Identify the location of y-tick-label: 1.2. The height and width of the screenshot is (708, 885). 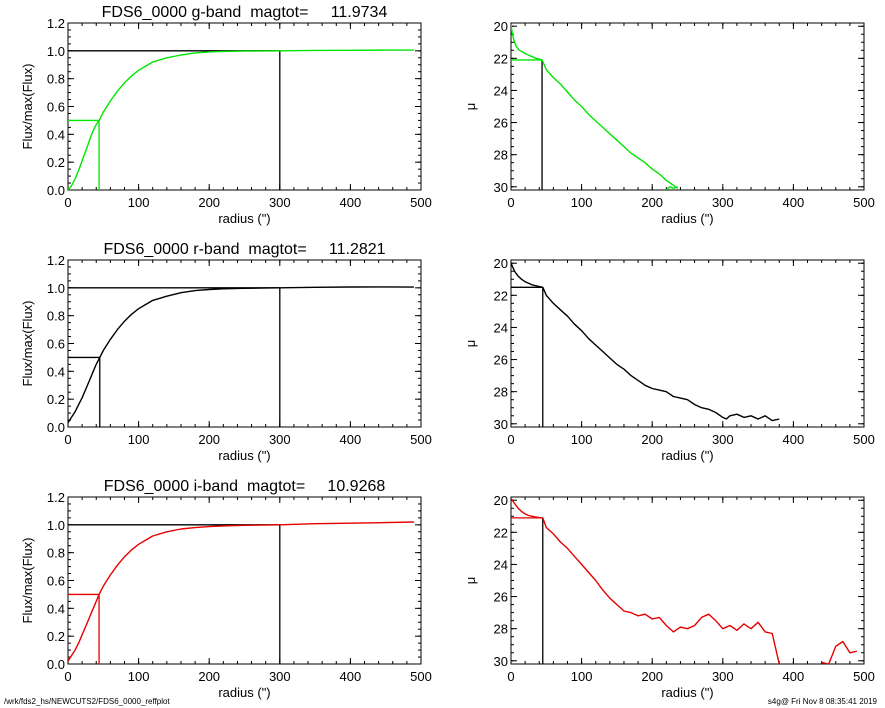
(56, 497).